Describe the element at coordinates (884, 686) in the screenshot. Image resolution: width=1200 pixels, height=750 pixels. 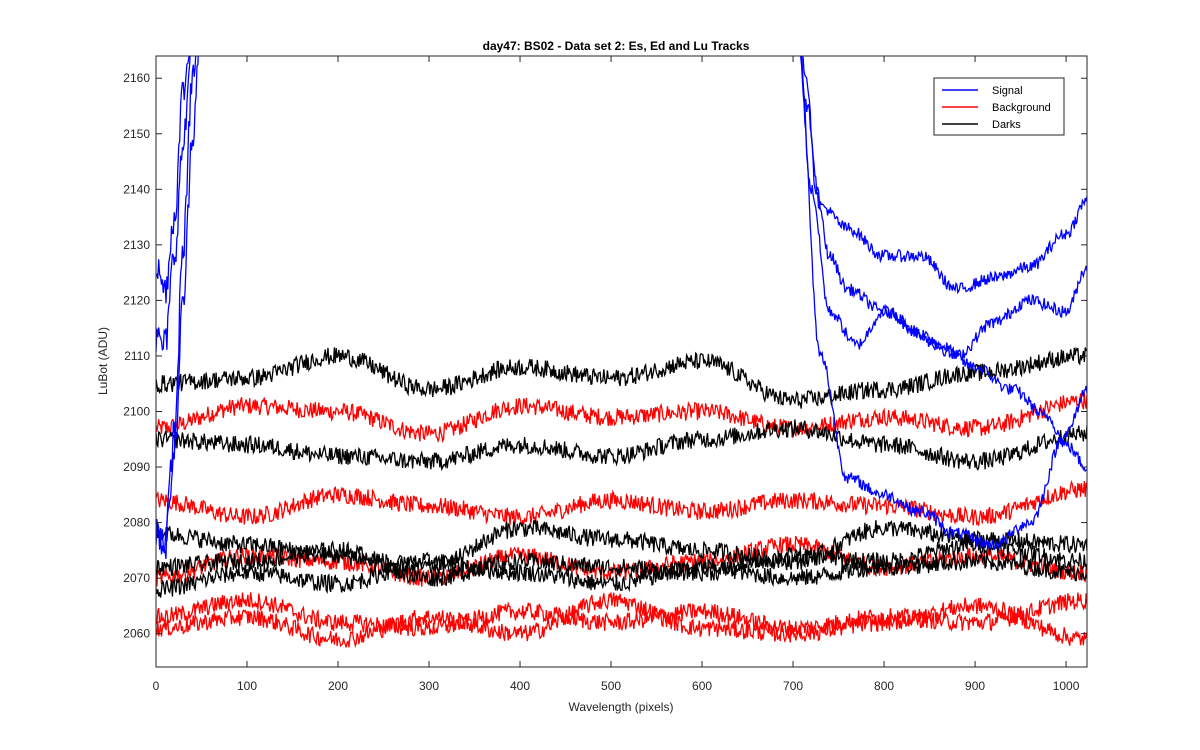
I see `x-tick-label: 800` at that location.